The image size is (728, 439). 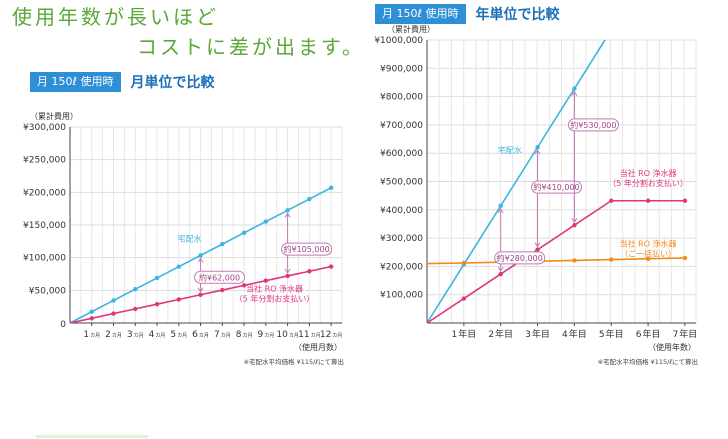 I want to click on difference-label: 約¥410,000, so click(x=556, y=187).